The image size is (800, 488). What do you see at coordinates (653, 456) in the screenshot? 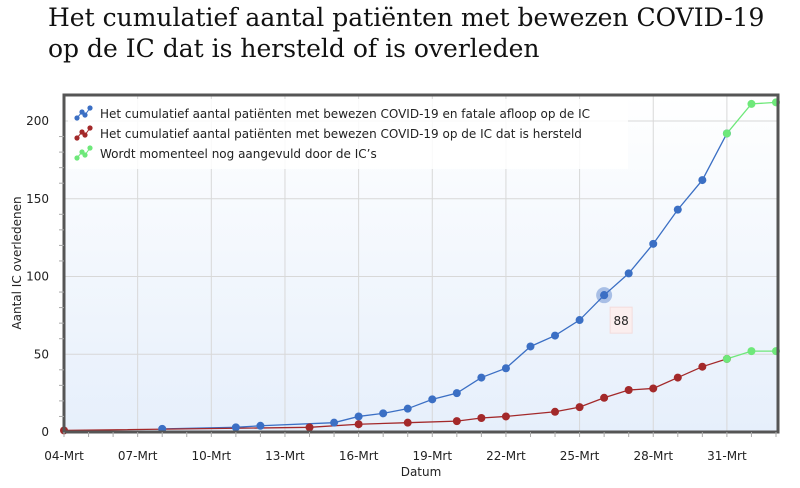
I see `x-tick-label: 28-Mrt` at bounding box center [653, 456].